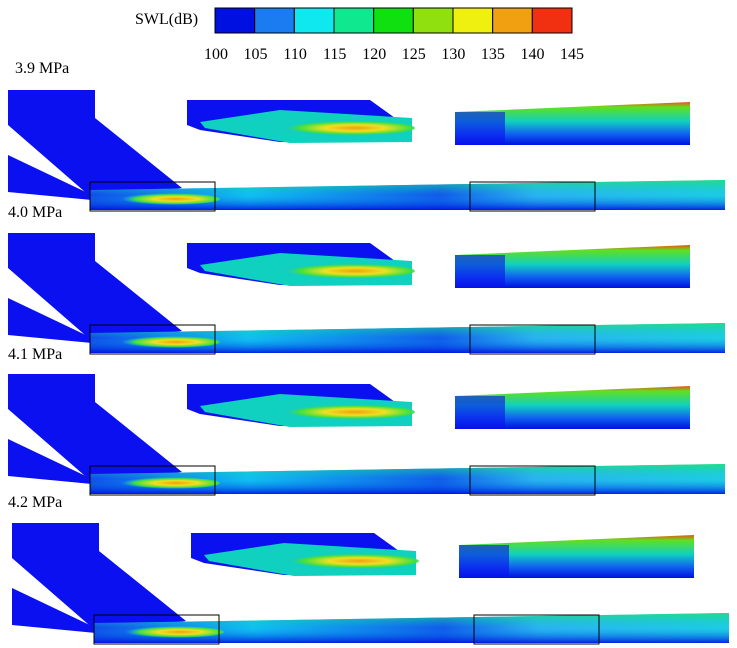  What do you see at coordinates (167, 19) in the screenshot?
I see `colorbar-title: SWL(dB)` at bounding box center [167, 19].